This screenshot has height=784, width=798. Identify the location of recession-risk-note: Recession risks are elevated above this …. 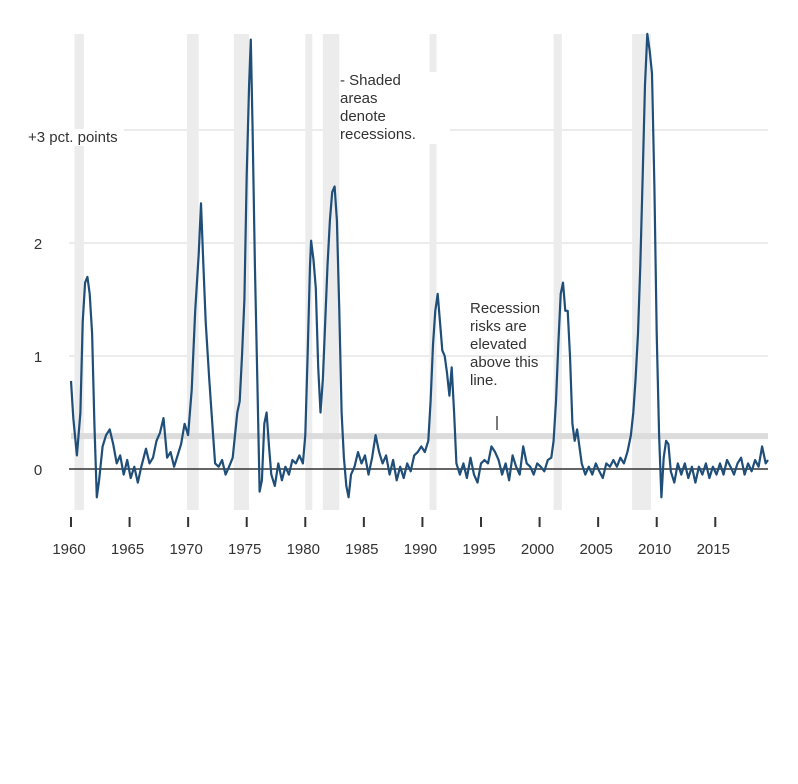
(505, 344).